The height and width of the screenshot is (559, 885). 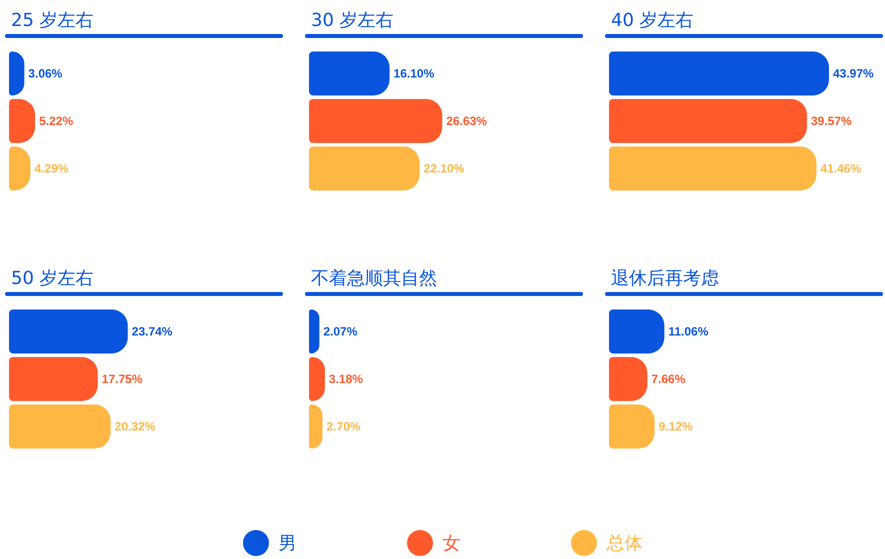 I want to click on data-label: 2.70%, so click(x=343, y=427).